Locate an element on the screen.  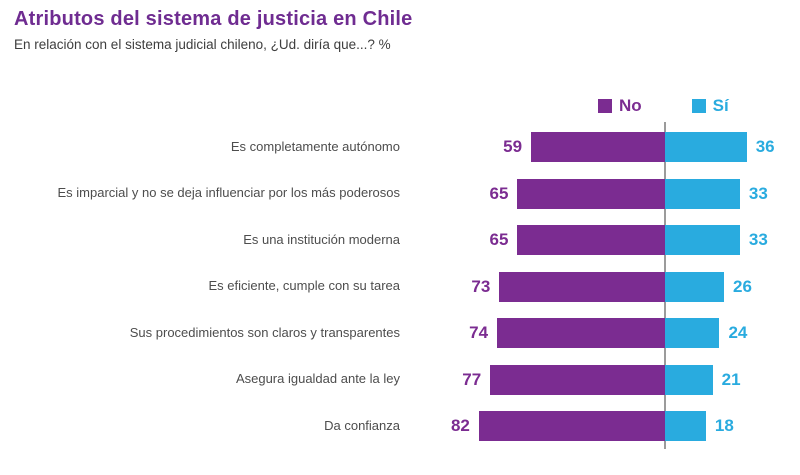
no-bar-area: 73 is located at coordinates (542, 286).